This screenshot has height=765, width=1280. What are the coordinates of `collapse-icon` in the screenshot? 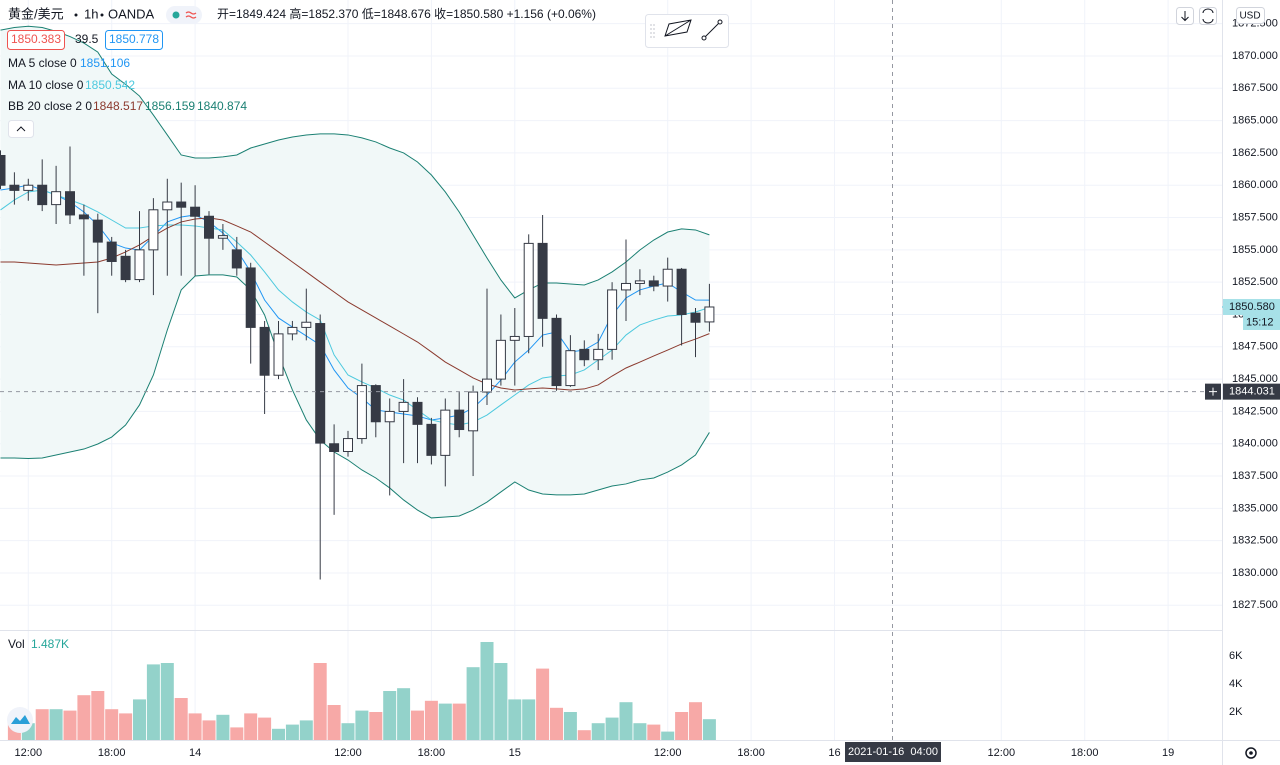 It's located at (21, 129).